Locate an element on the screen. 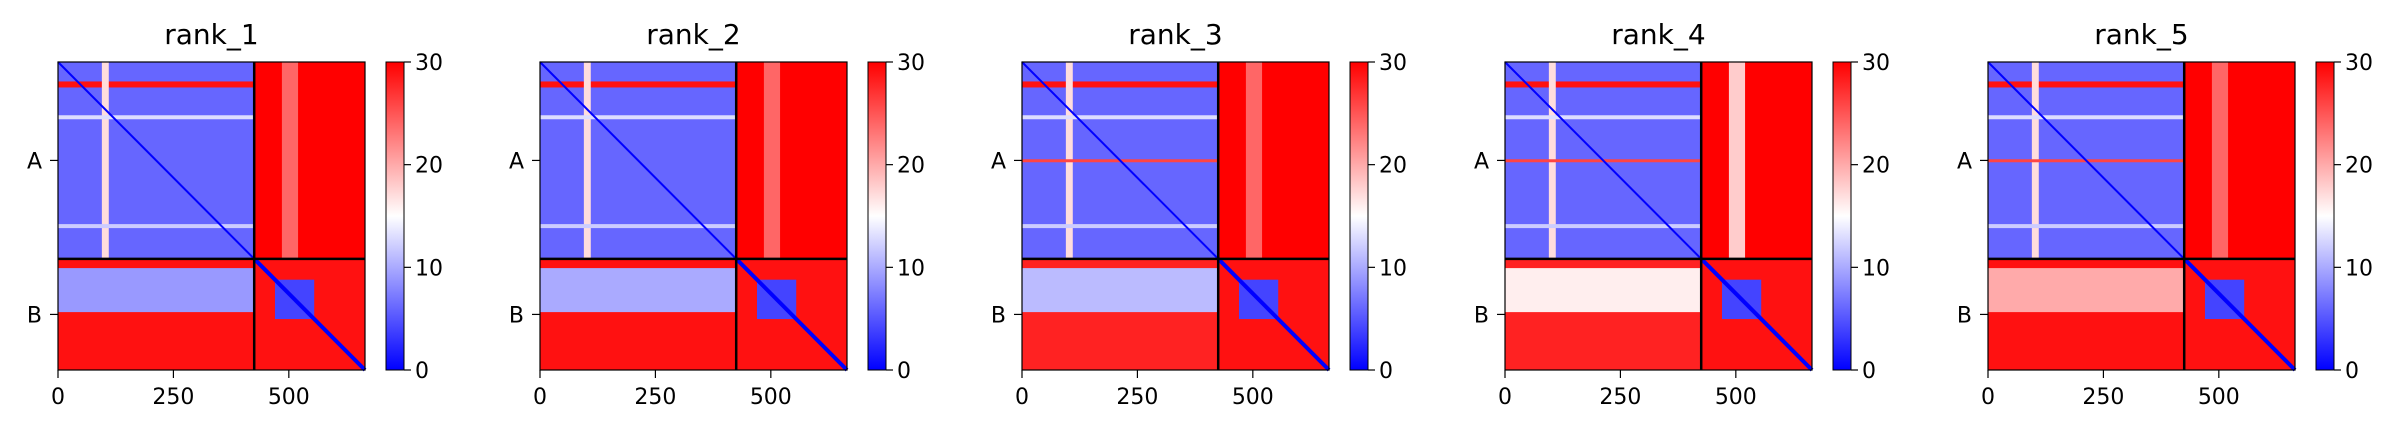  panel-title: rank_3 is located at coordinates (1175, 34).